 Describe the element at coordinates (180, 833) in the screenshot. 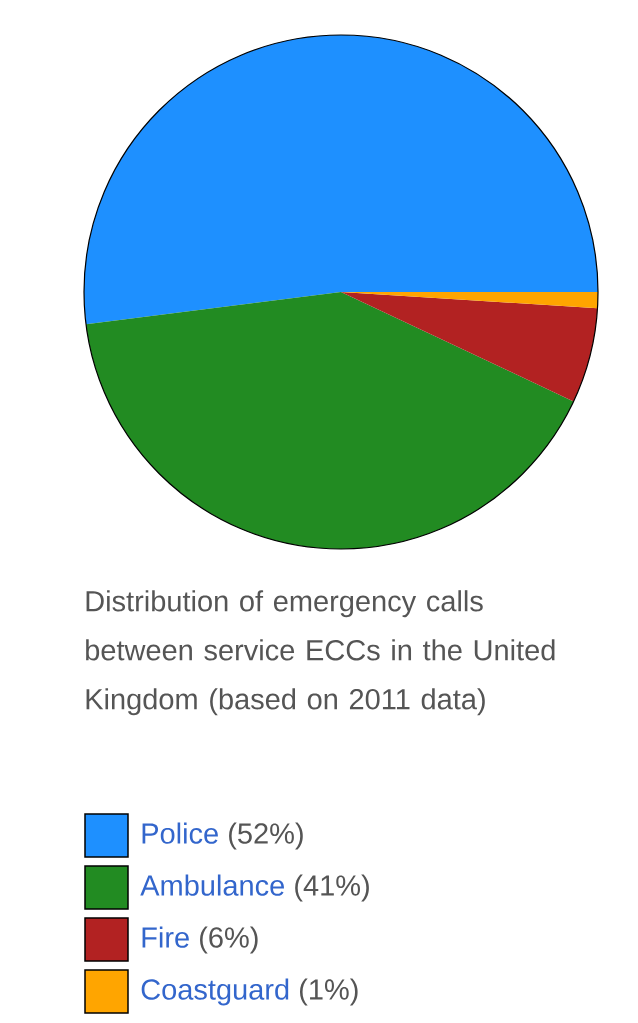

I see `legend-label: Police` at that location.